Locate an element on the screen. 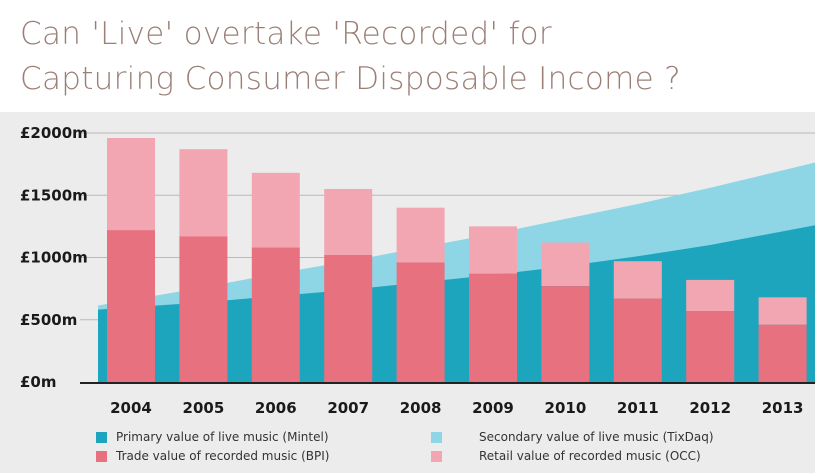  legend-swatch-retail-recorded is located at coordinates (436, 456).